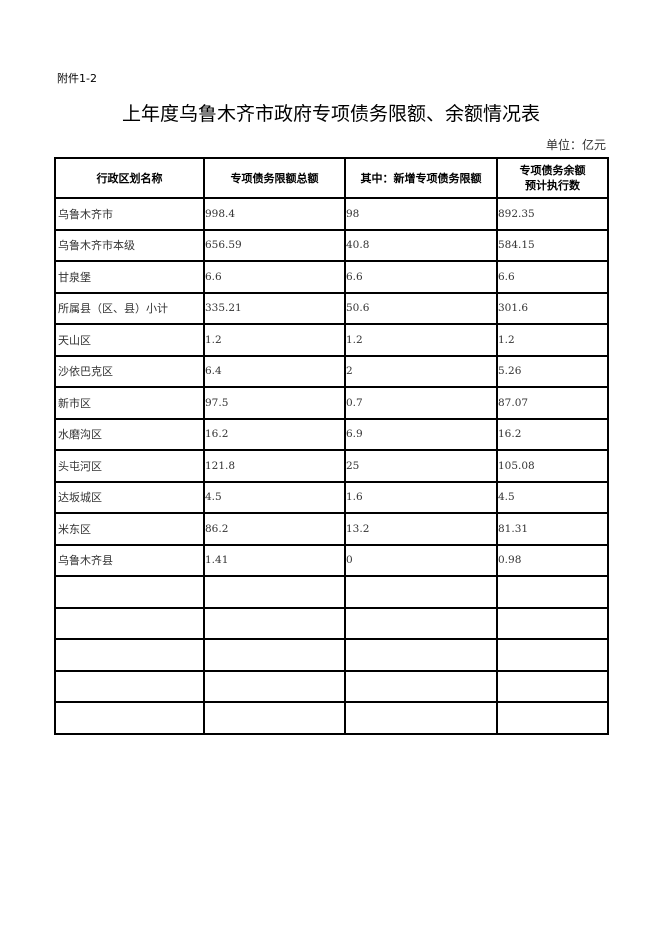  I want to click on table-row: 所属县（区、县）小计 335.21 50.6 301.6, so click(331, 308).